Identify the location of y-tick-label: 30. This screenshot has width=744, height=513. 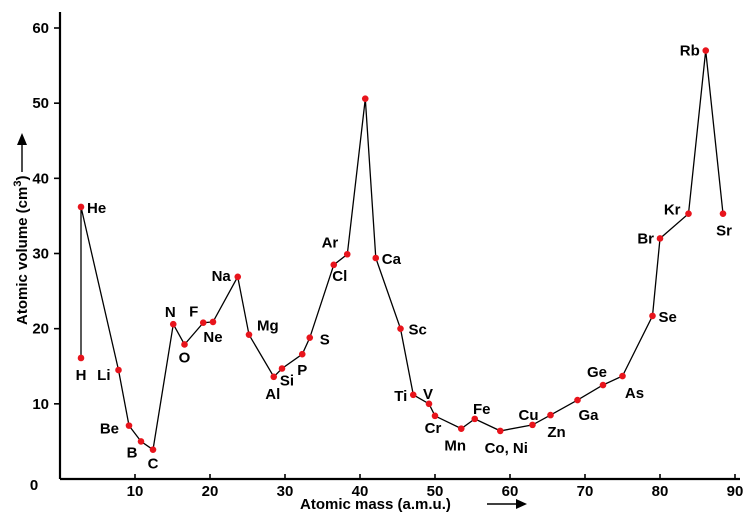
(40, 254).